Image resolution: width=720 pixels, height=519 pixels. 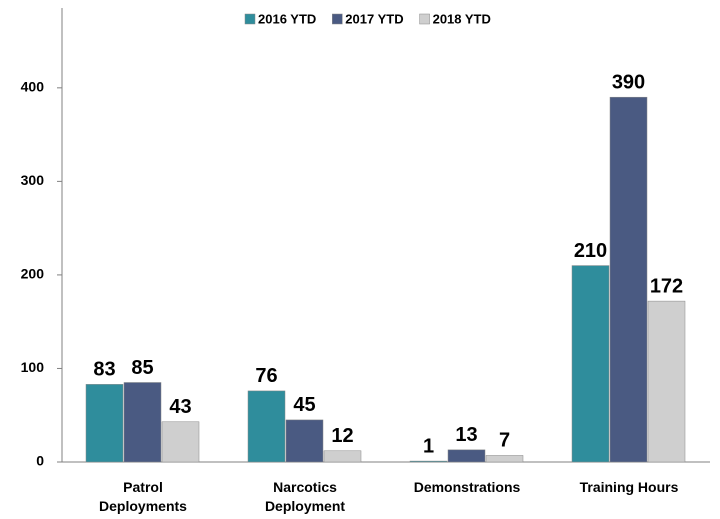 What do you see at coordinates (142, 368) in the screenshot?
I see `value-label: 85` at bounding box center [142, 368].